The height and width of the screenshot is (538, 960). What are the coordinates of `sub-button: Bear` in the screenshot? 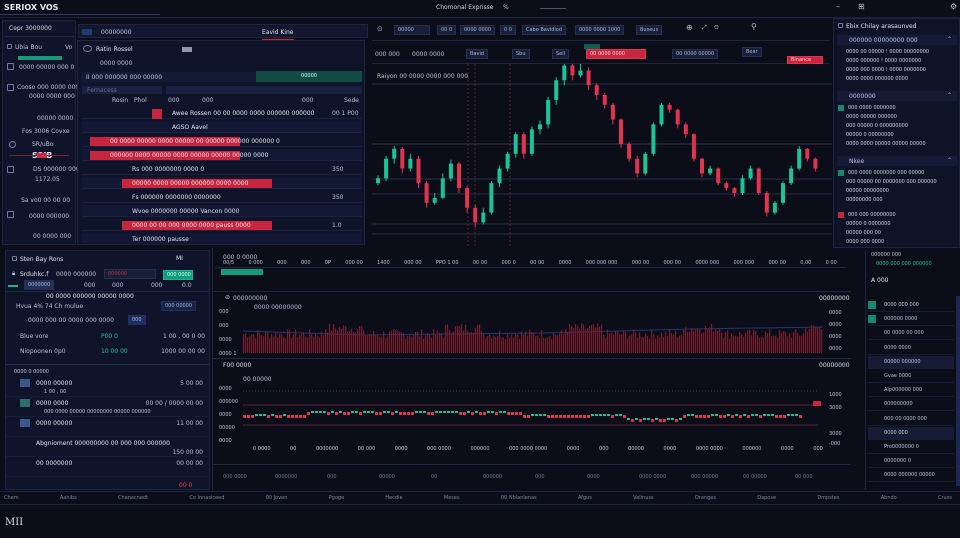 It's located at (752, 52).